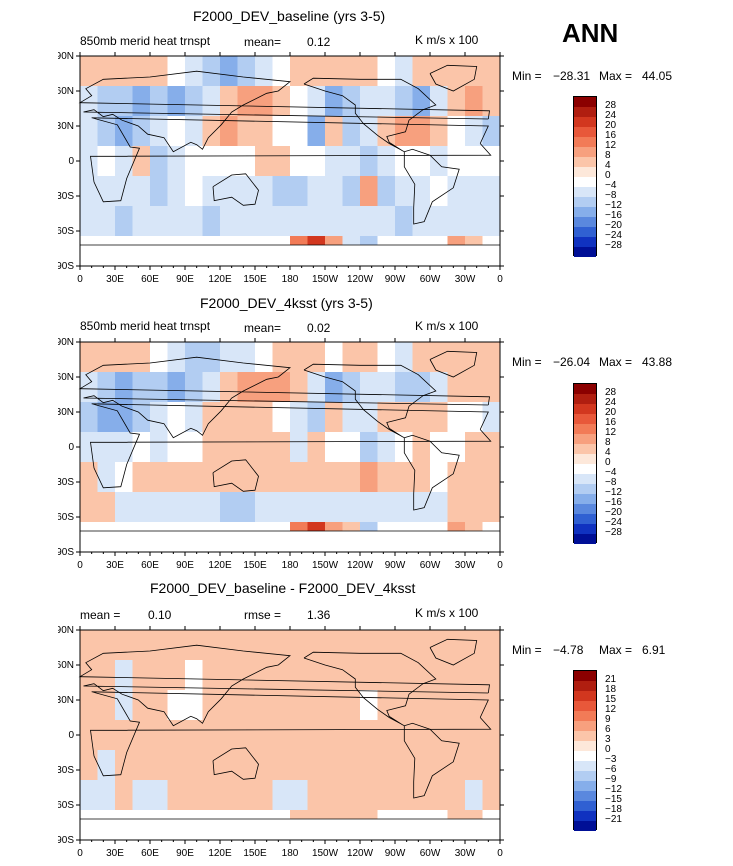  I want to click on panel-title: F2000_DEV_baseline - F2000_DEV_4ksst, so click(283, 588).